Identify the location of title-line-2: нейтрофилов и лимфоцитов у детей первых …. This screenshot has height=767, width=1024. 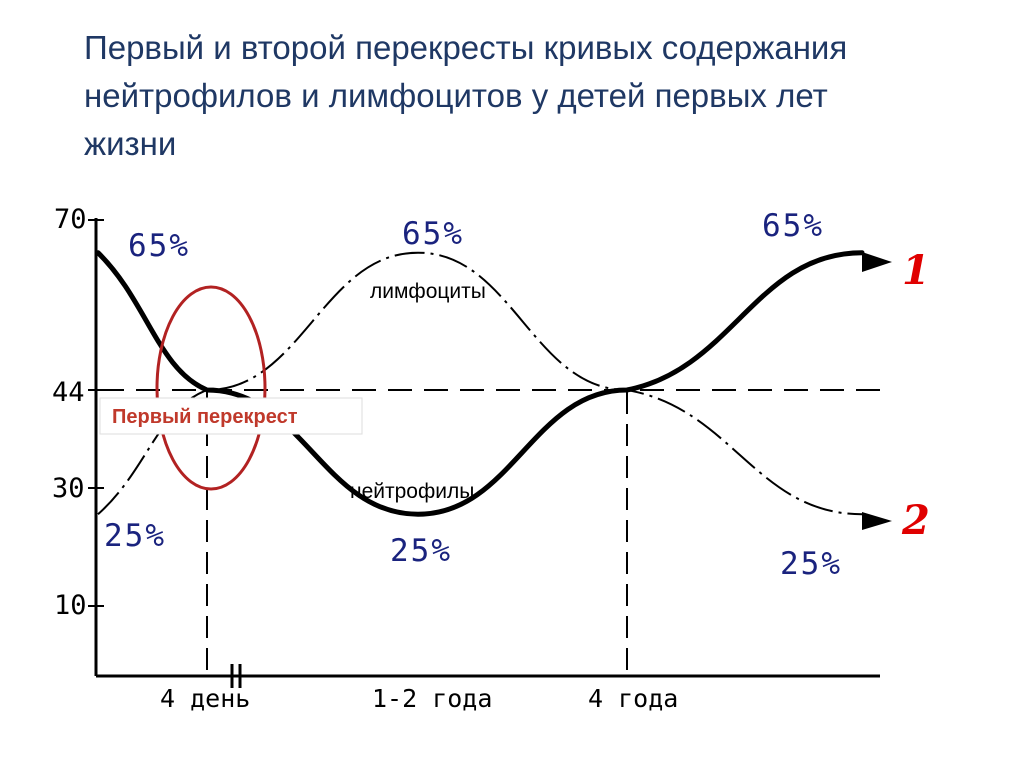
(456, 95).